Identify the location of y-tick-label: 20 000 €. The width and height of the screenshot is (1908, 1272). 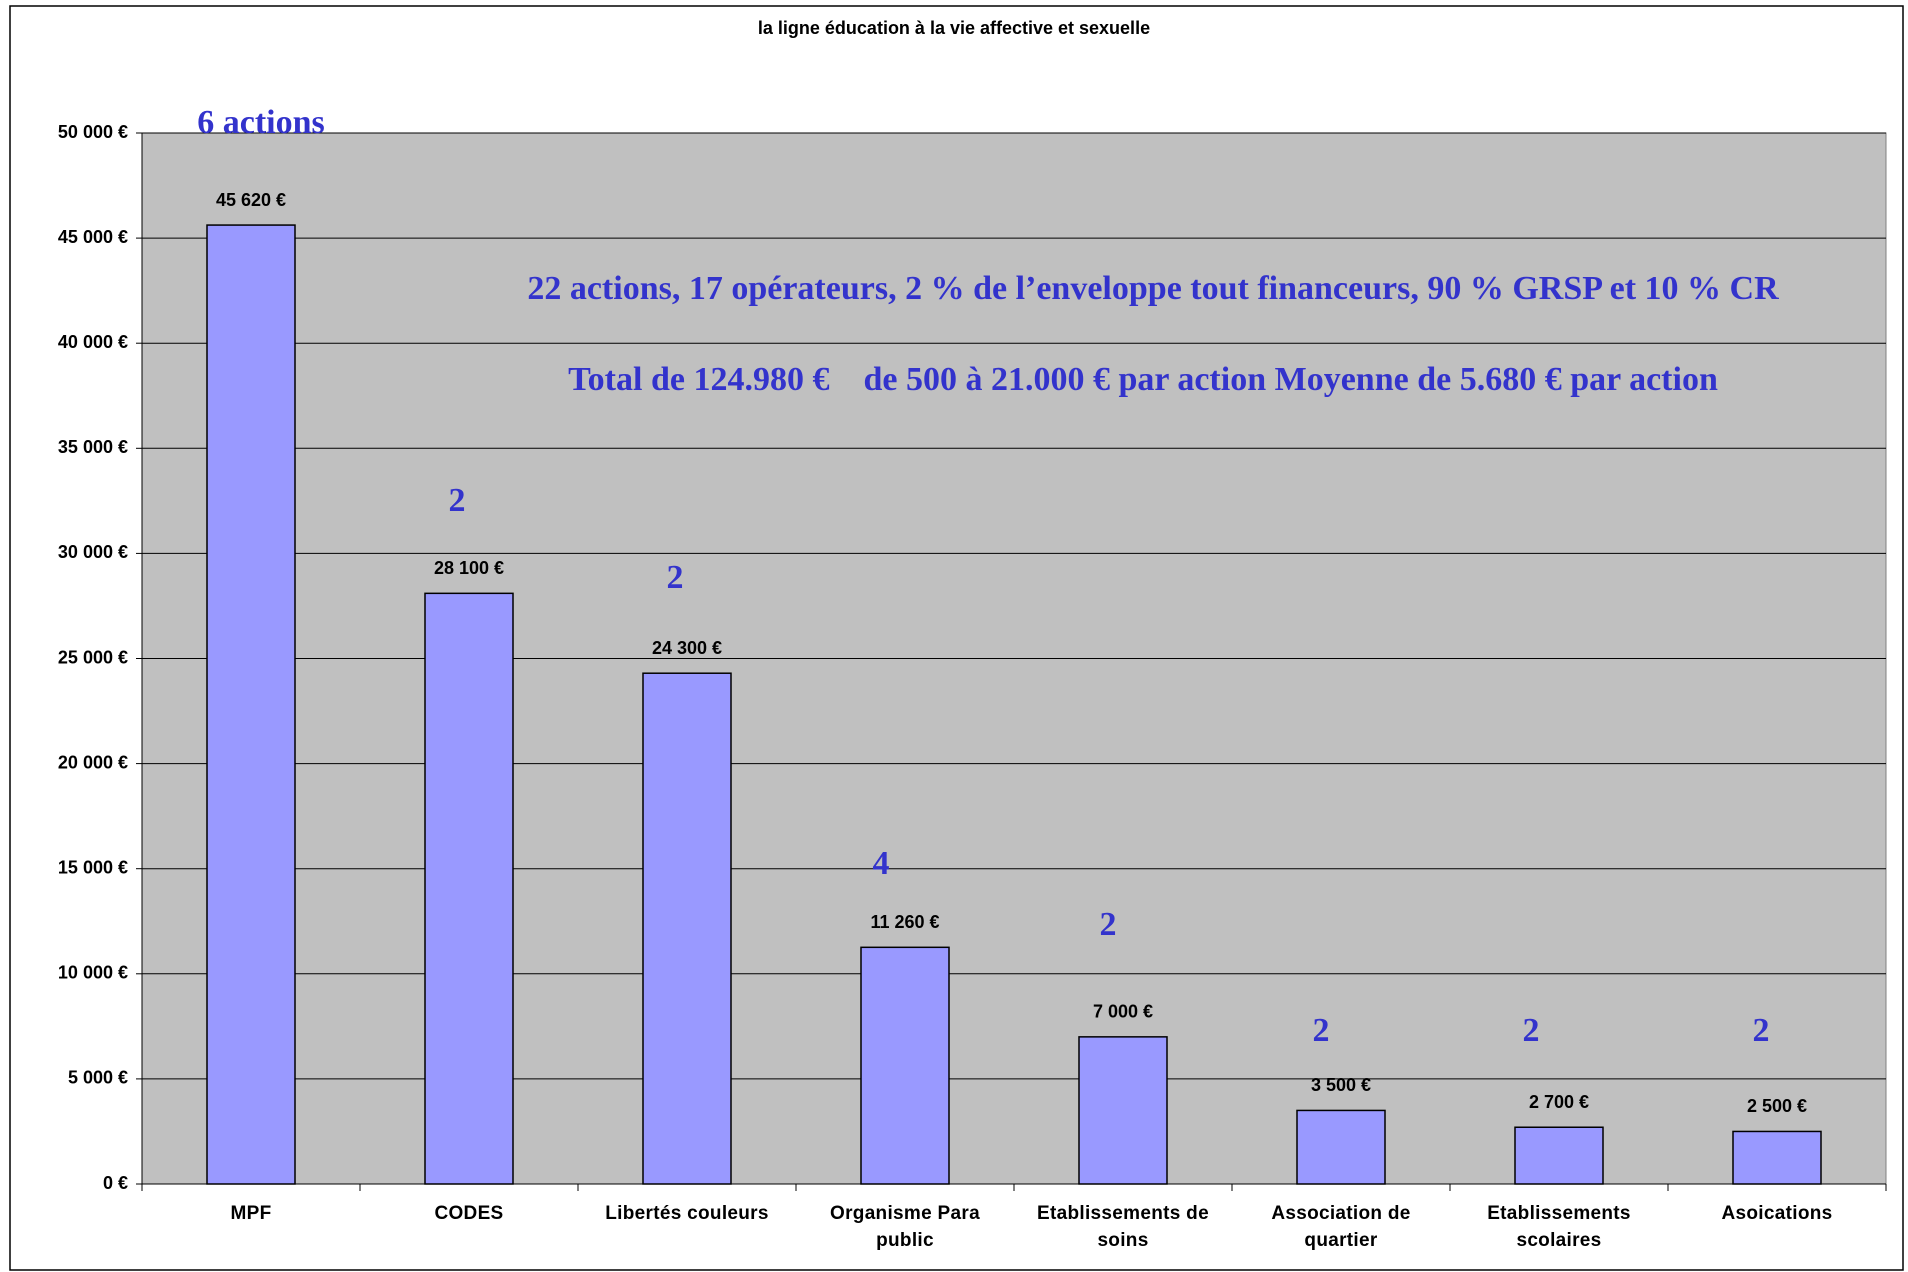
(93, 762).